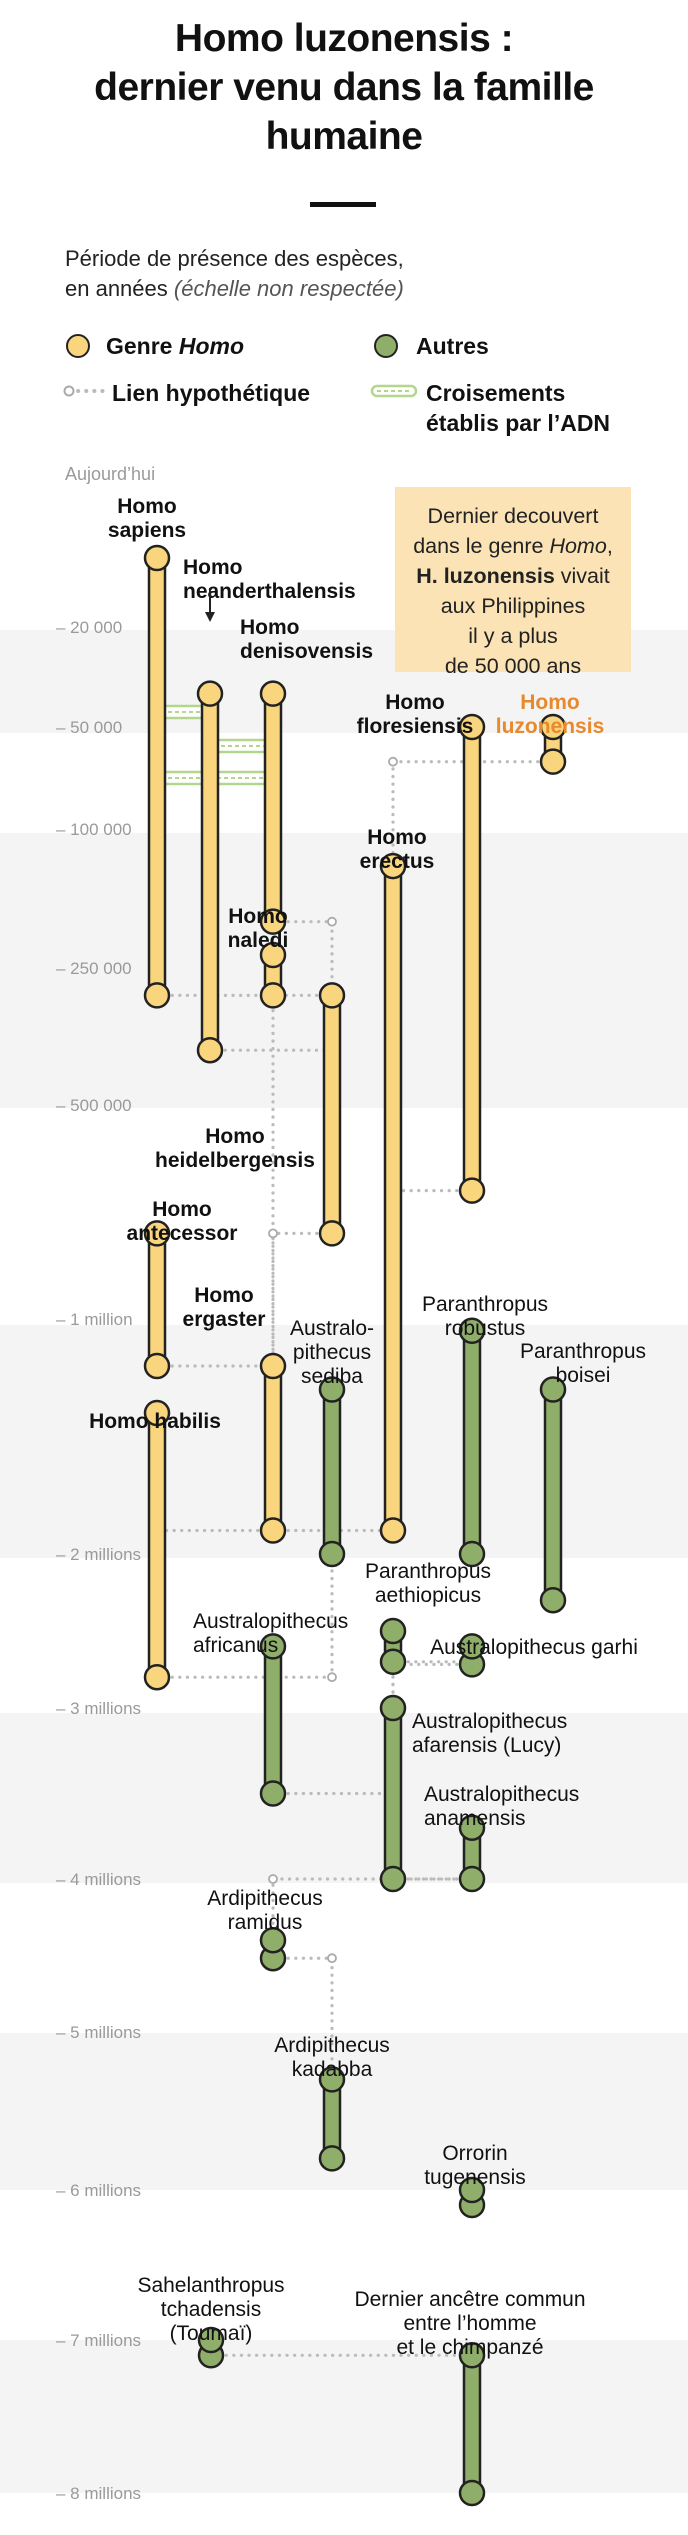 Image resolution: width=688 pixels, height=2535 pixels. What do you see at coordinates (343, 204) in the screenshot?
I see `title-divider` at bounding box center [343, 204].